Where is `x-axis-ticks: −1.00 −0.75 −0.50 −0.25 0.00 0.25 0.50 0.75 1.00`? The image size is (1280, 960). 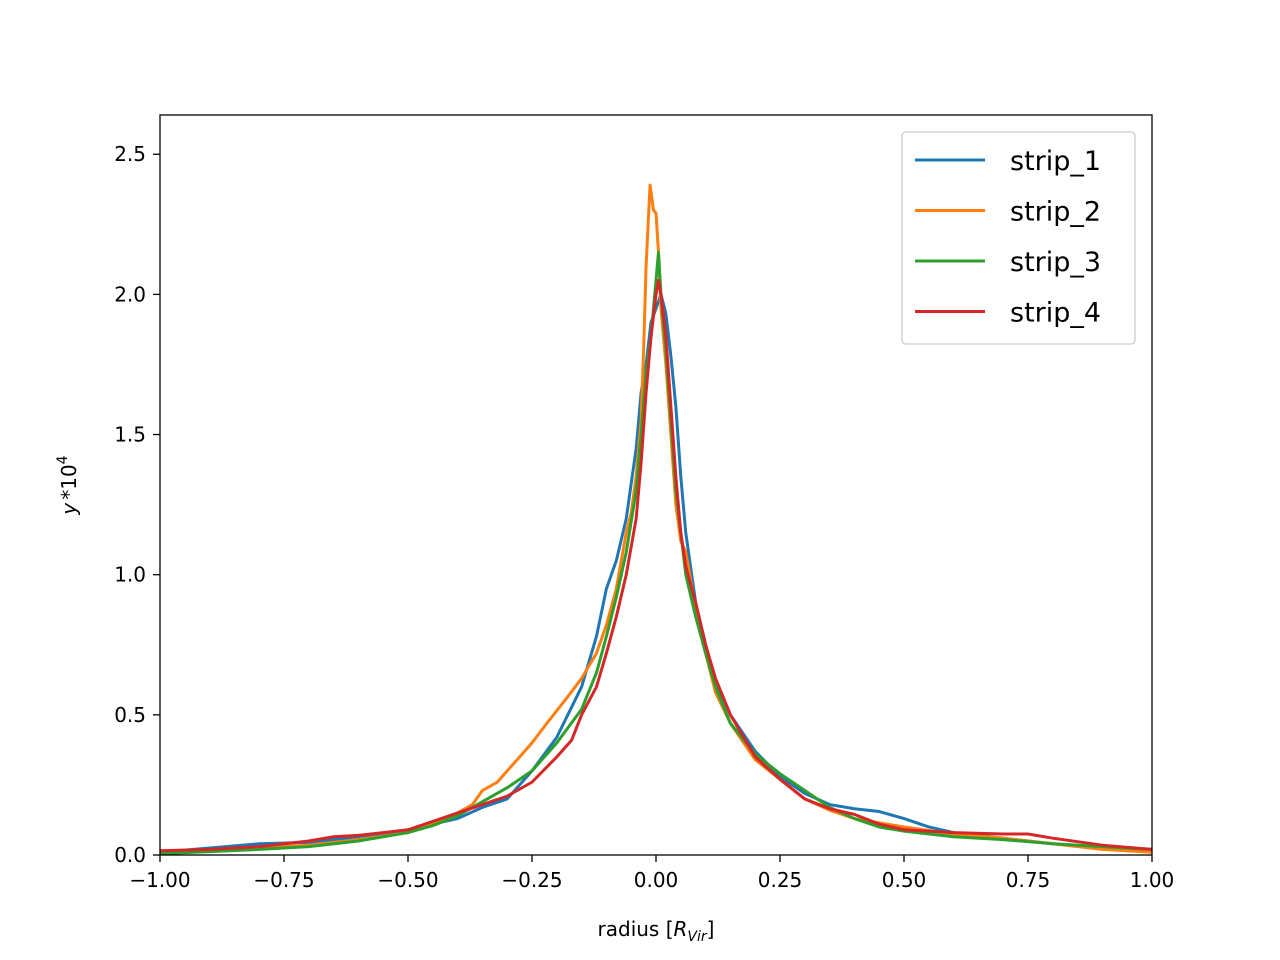 x-axis-ticks: −1.00 −0.75 −0.50 −0.25 0.00 0.25 0.50 0.75 1.00 is located at coordinates (651, 873).